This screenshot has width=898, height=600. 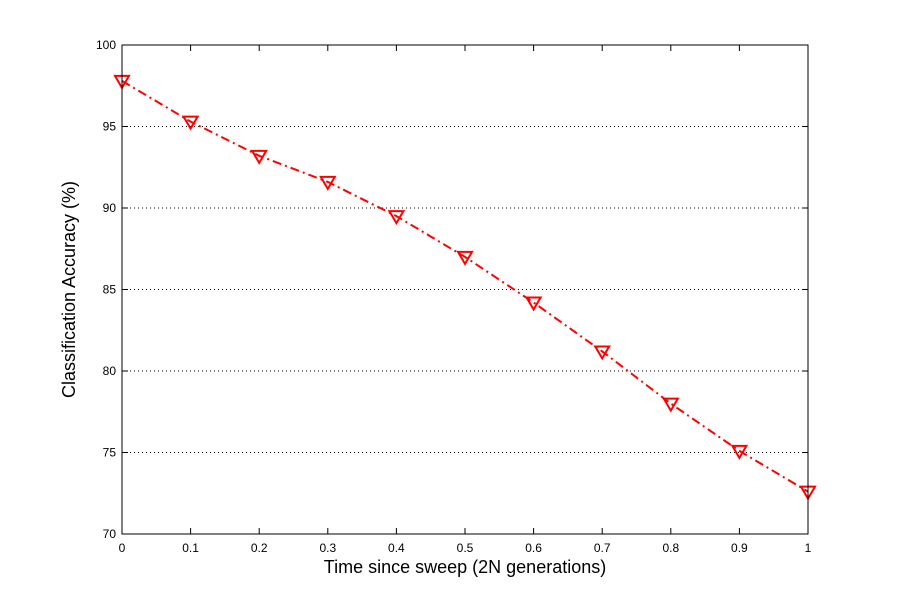 I want to click on x-tick-label: 0.3, so click(x=327, y=548).